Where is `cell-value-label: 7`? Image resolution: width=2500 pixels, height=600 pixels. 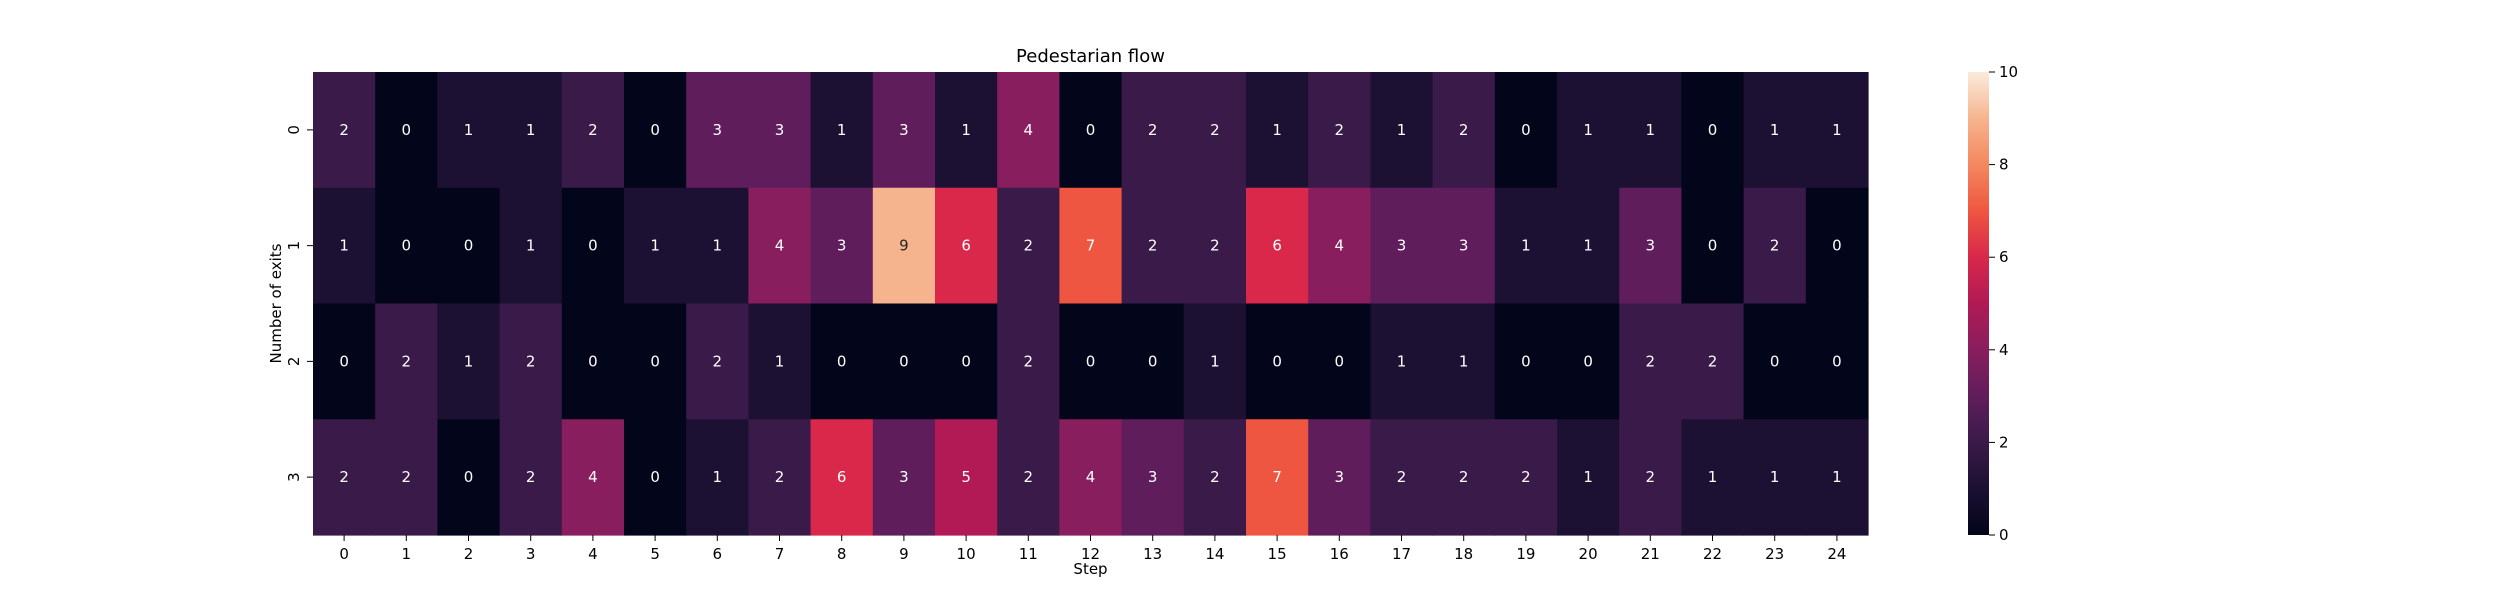
cell-value-label: 7 is located at coordinates (1091, 246).